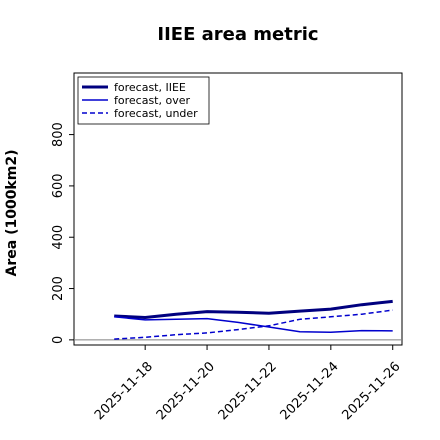 Image resolution: width=440 pixels, height=440 pixels. What do you see at coordinates (248, 391) in the screenshot?
I see `x-tick-label: 2025-11-22` at bounding box center [248, 391].